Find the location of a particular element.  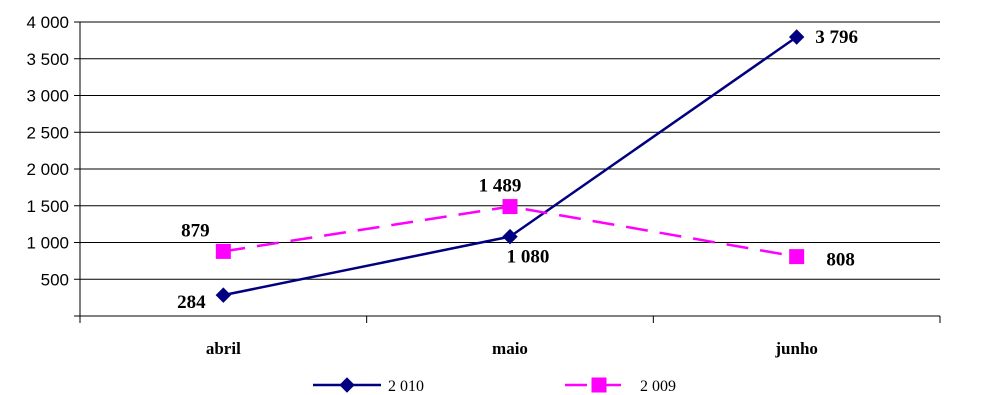

data-label-series-0-abril: 284 is located at coordinates (191, 302).